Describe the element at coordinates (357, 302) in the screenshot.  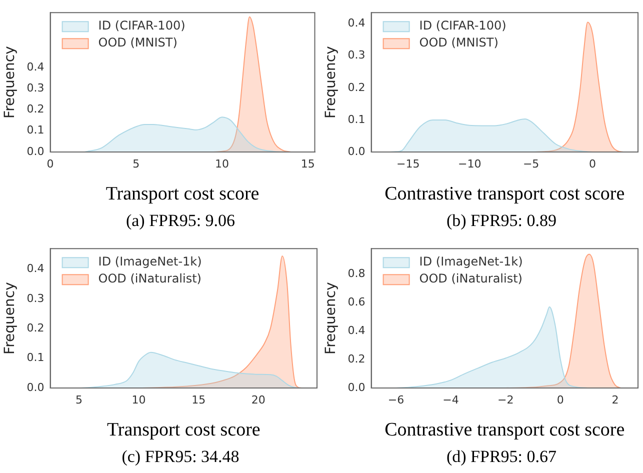
I see `y-tick-label: 0.6` at that location.